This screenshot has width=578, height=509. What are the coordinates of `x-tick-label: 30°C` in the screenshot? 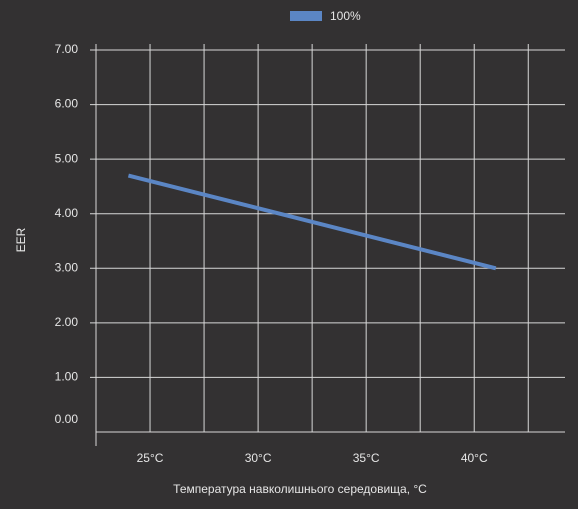 It's located at (258, 458).